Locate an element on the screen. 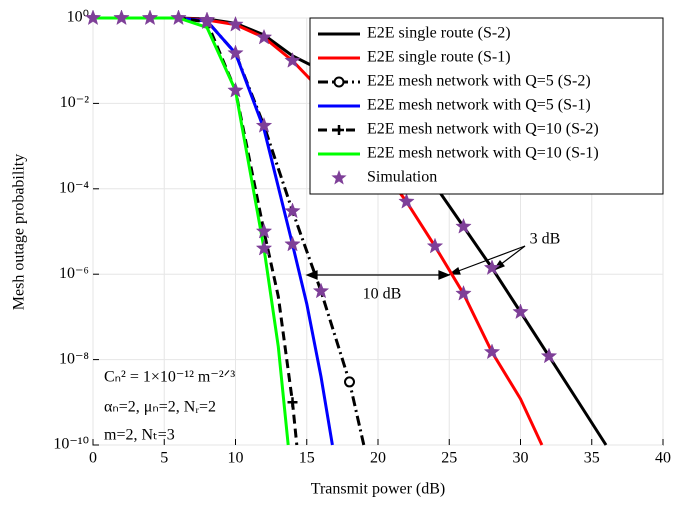 The width and height of the screenshot is (691, 506). annotation: 3 dB is located at coordinates (545, 239).